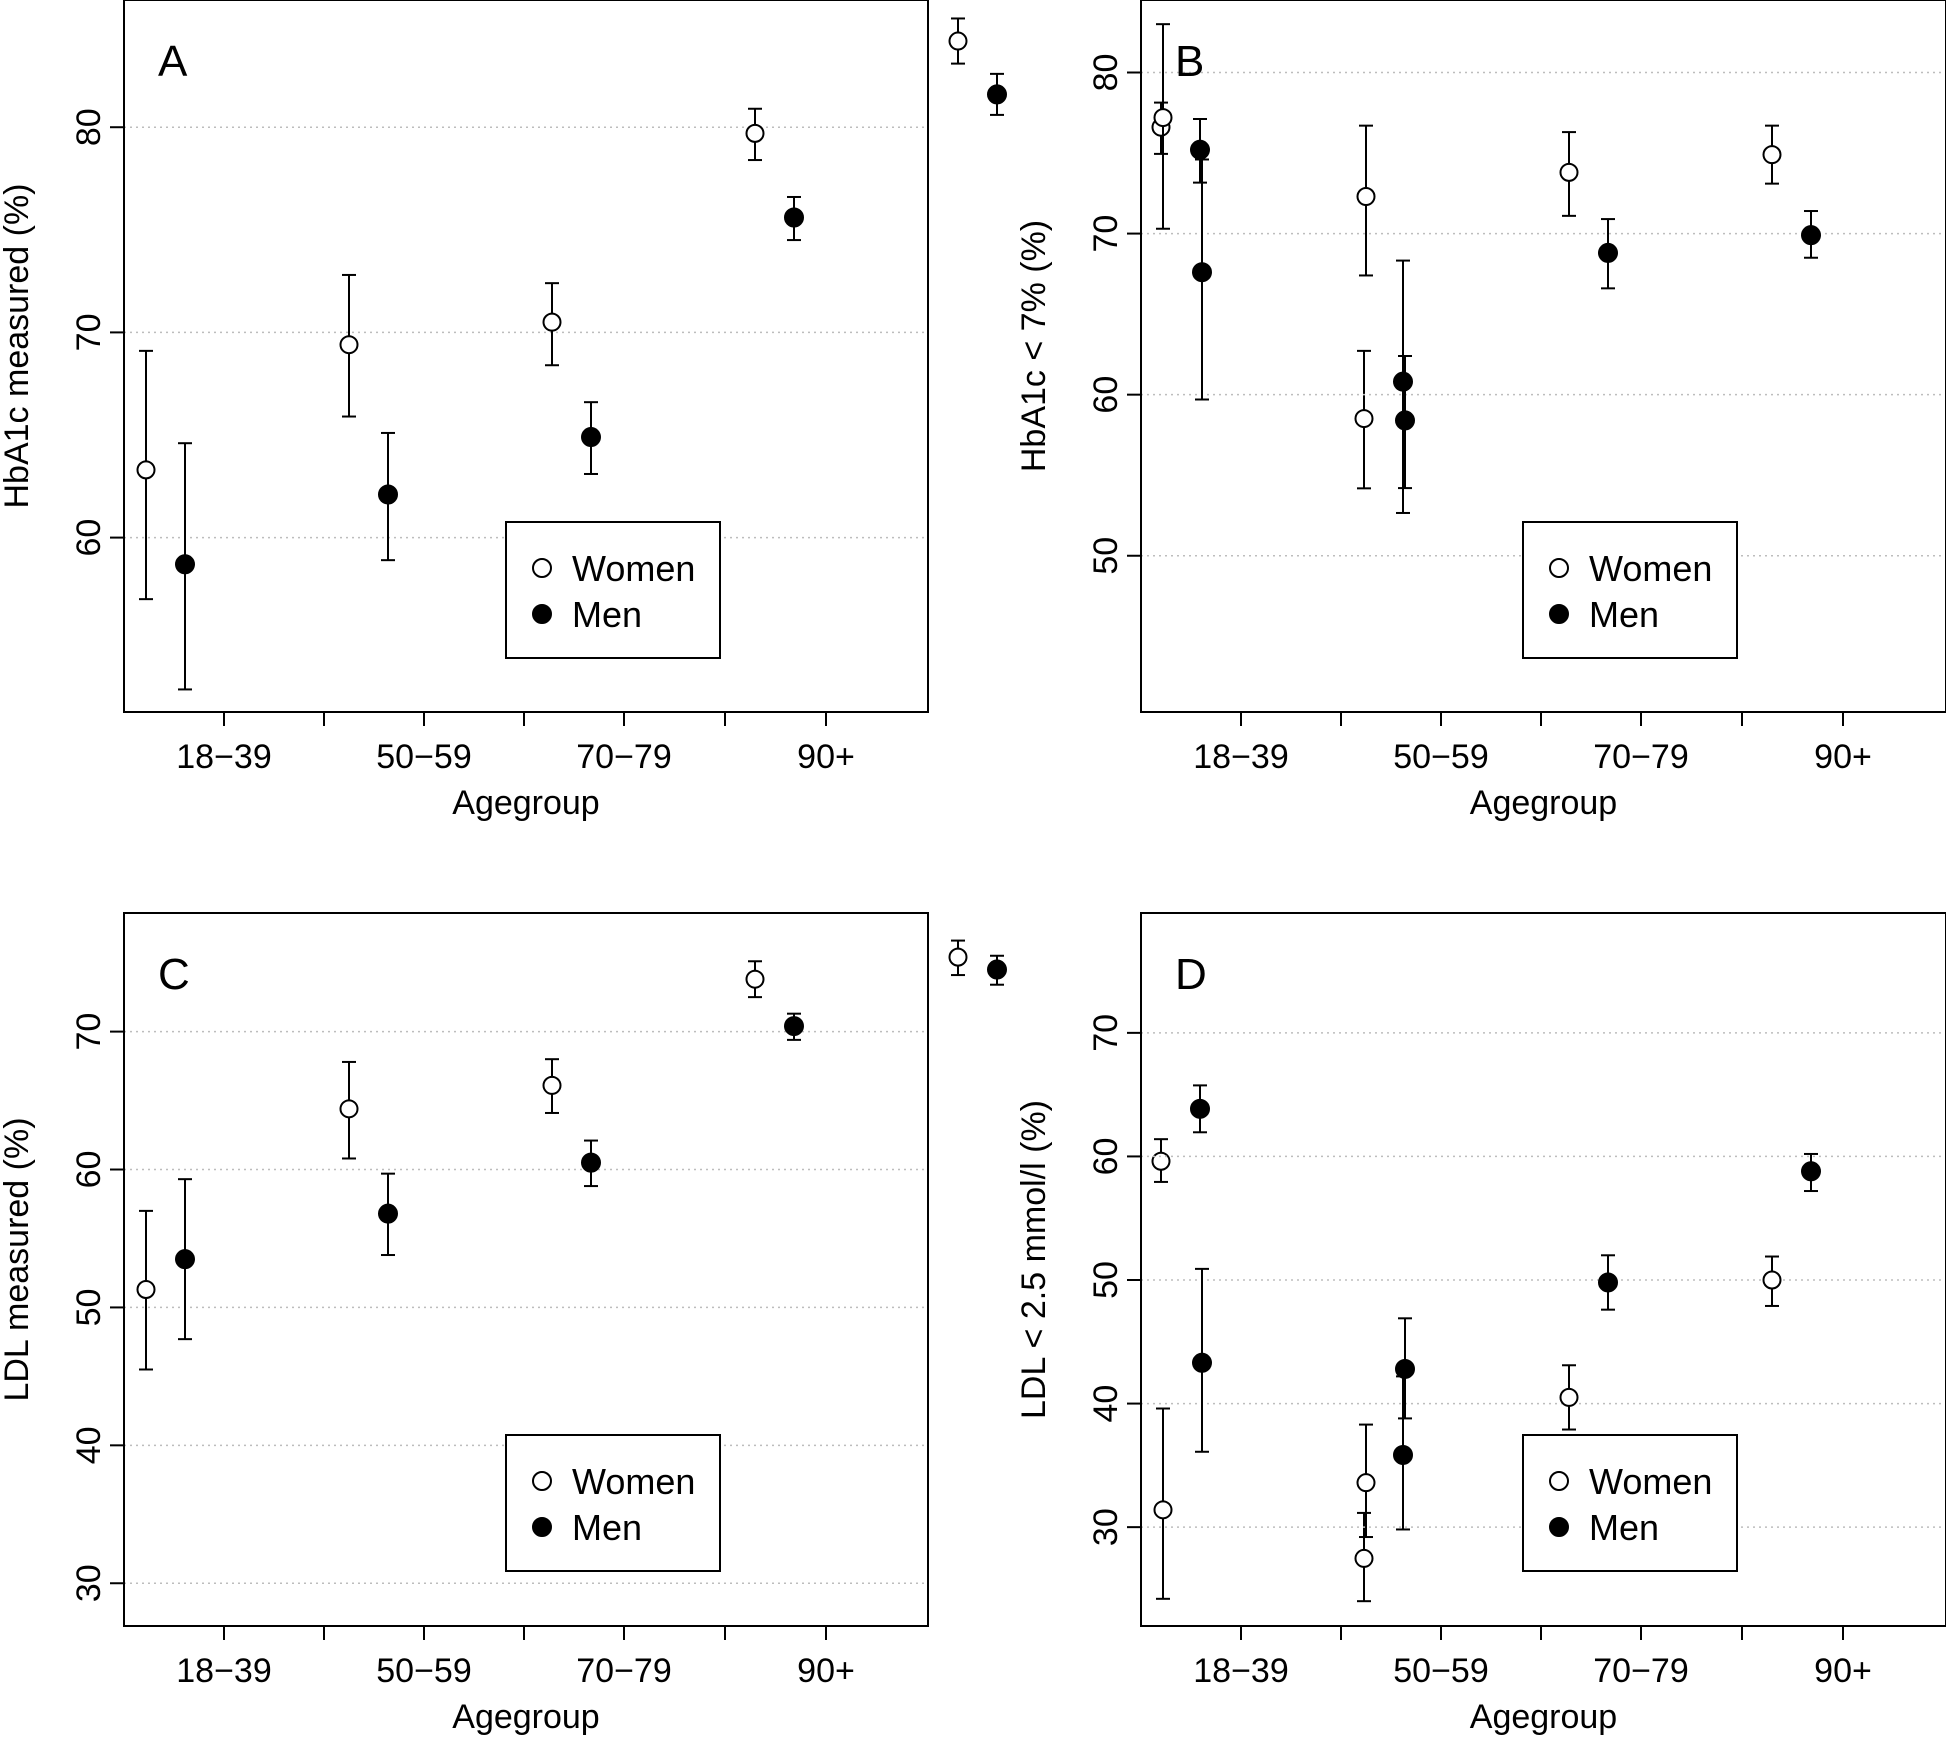 The width and height of the screenshot is (1946, 1749). Describe the element at coordinates (1034, 1259) in the screenshot. I see `y-axis-title: LDL < 2.5 mmol/l (%)` at that location.